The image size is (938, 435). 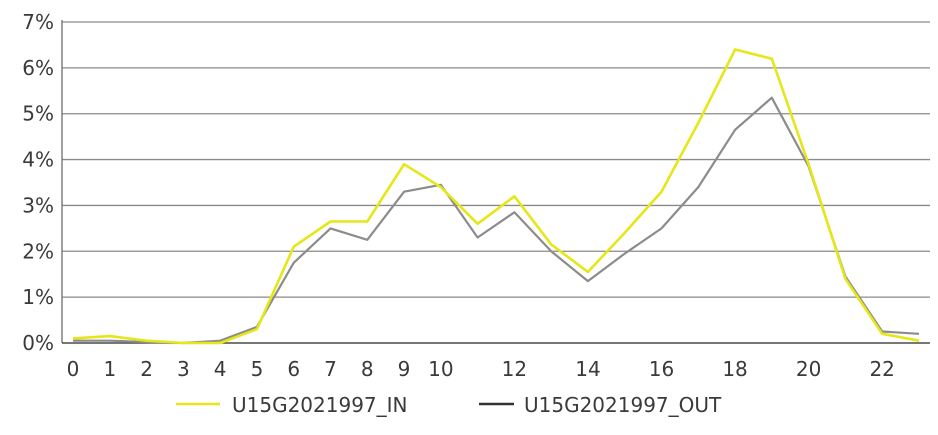 I want to click on x-tick-label: 18, so click(x=734, y=369).